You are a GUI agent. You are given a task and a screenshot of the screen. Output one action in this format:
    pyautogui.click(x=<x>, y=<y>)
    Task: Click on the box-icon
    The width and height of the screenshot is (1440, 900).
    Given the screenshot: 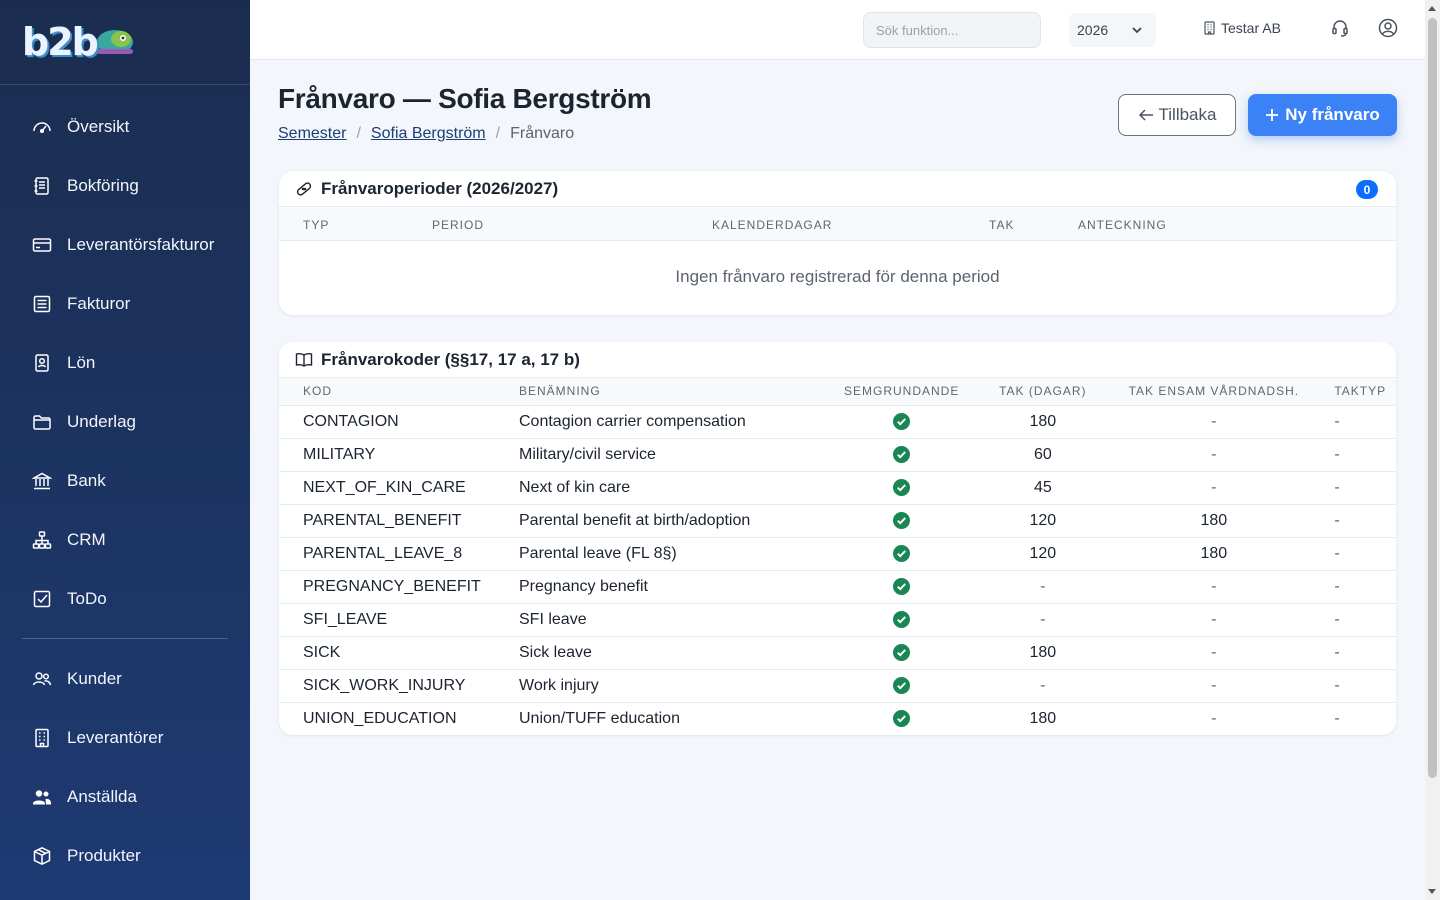 What is the action you would take?
    pyautogui.click(x=42, y=856)
    